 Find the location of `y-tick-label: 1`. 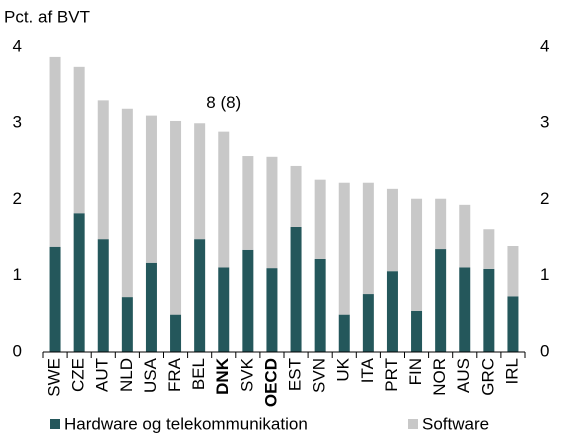

y-tick-label: 1 is located at coordinates (17, 274).